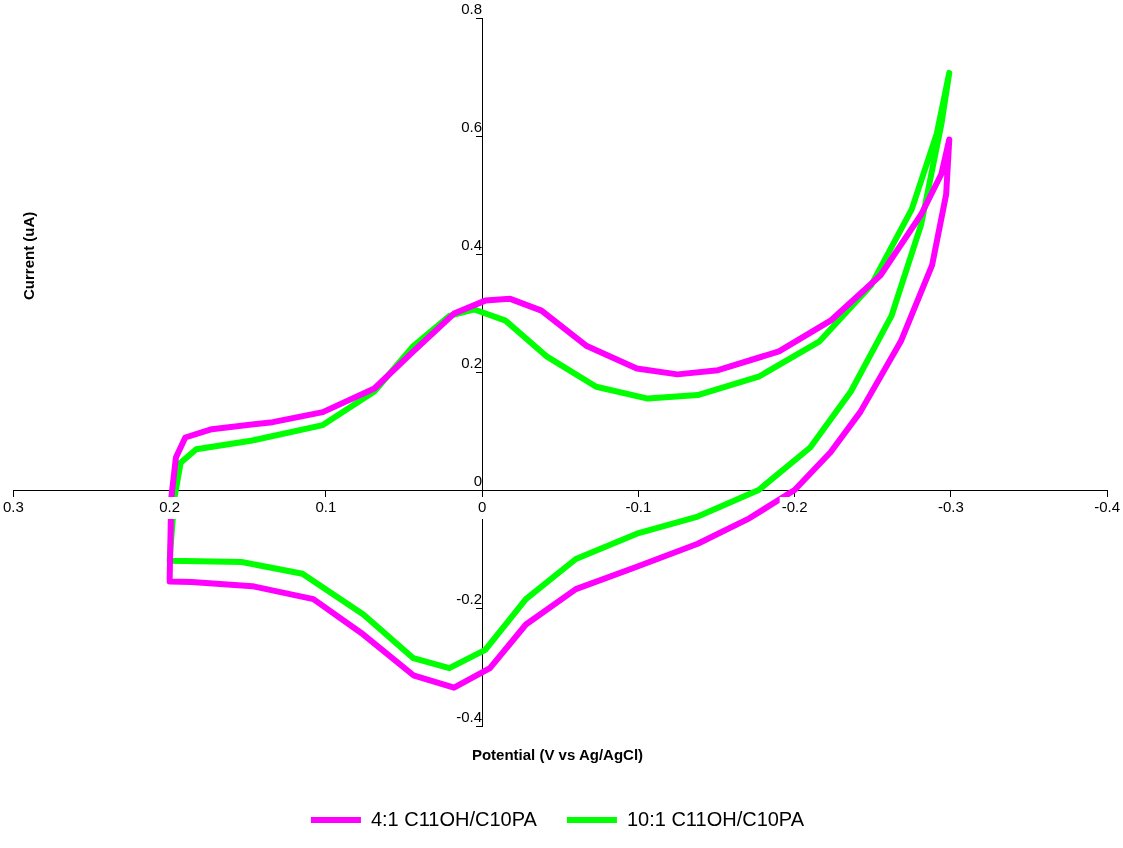 This screenshot has width=1123, height=848. Describe the element at coordinates (478, 481) in the screenshot. I see `y-tick-label: 0` at that location.